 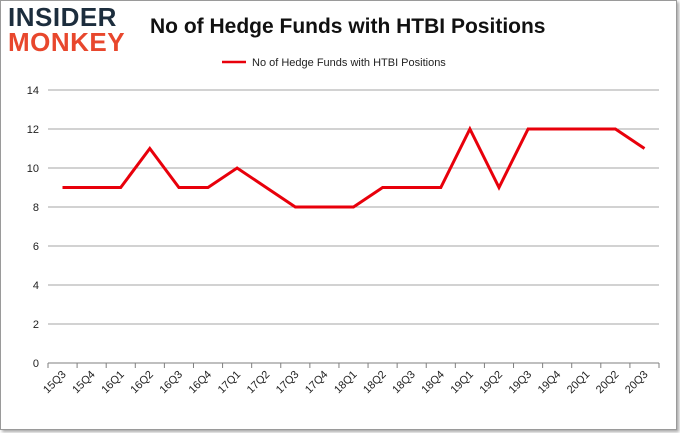 What do you see at coordinates (62, 17) in the screenshot?
I see `logo-line-1: INSIDER` at bounding box center [62, 17].